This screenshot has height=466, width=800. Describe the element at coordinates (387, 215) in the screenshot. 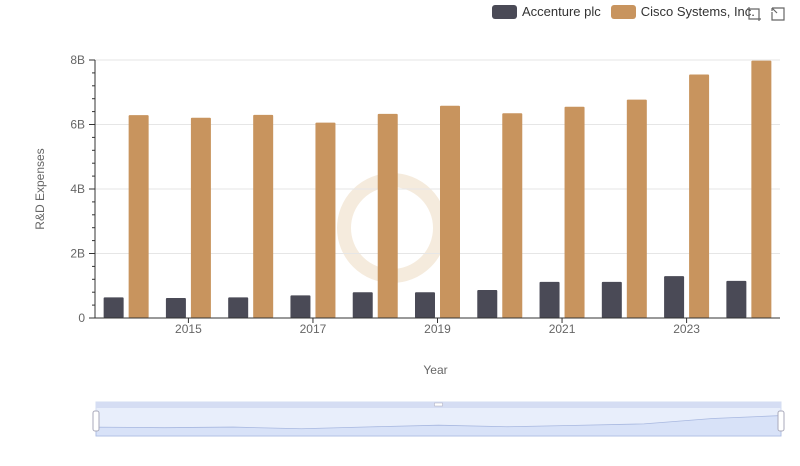

I see `bar-cisco-2018` at that location.